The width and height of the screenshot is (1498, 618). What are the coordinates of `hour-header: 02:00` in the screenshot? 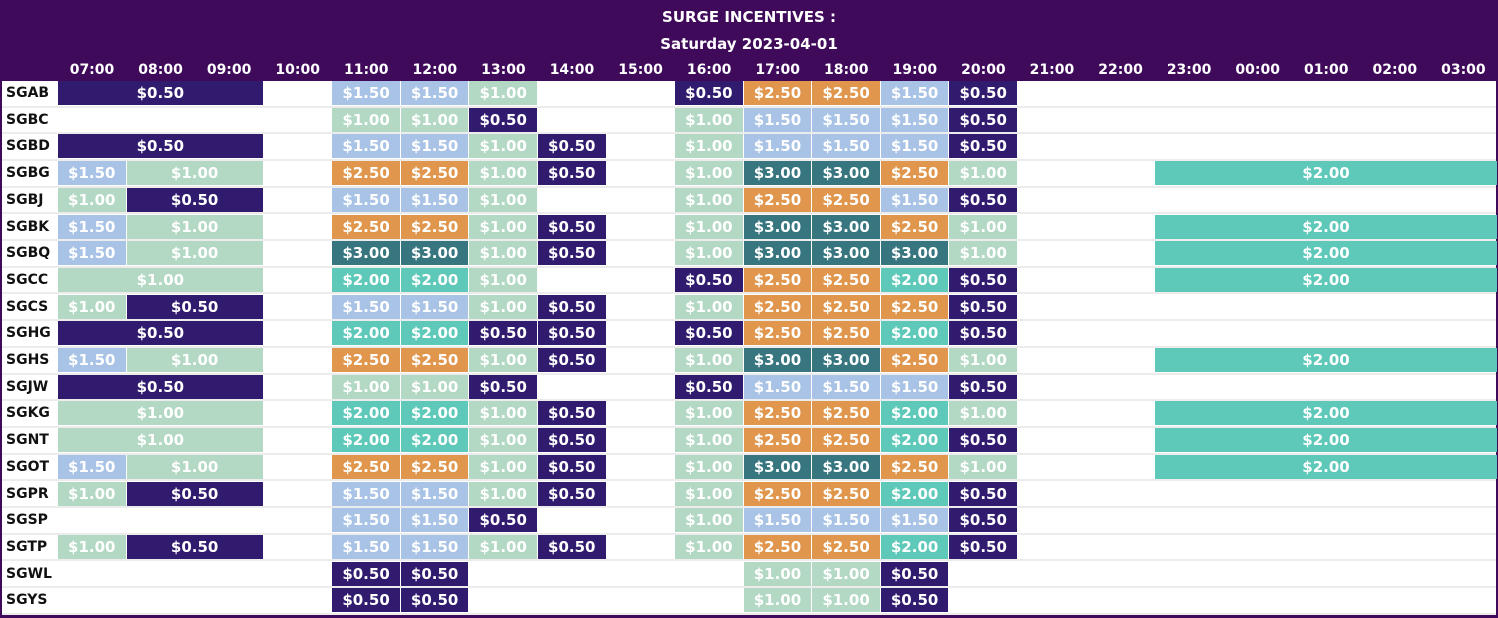 It's located at (1395, 70).